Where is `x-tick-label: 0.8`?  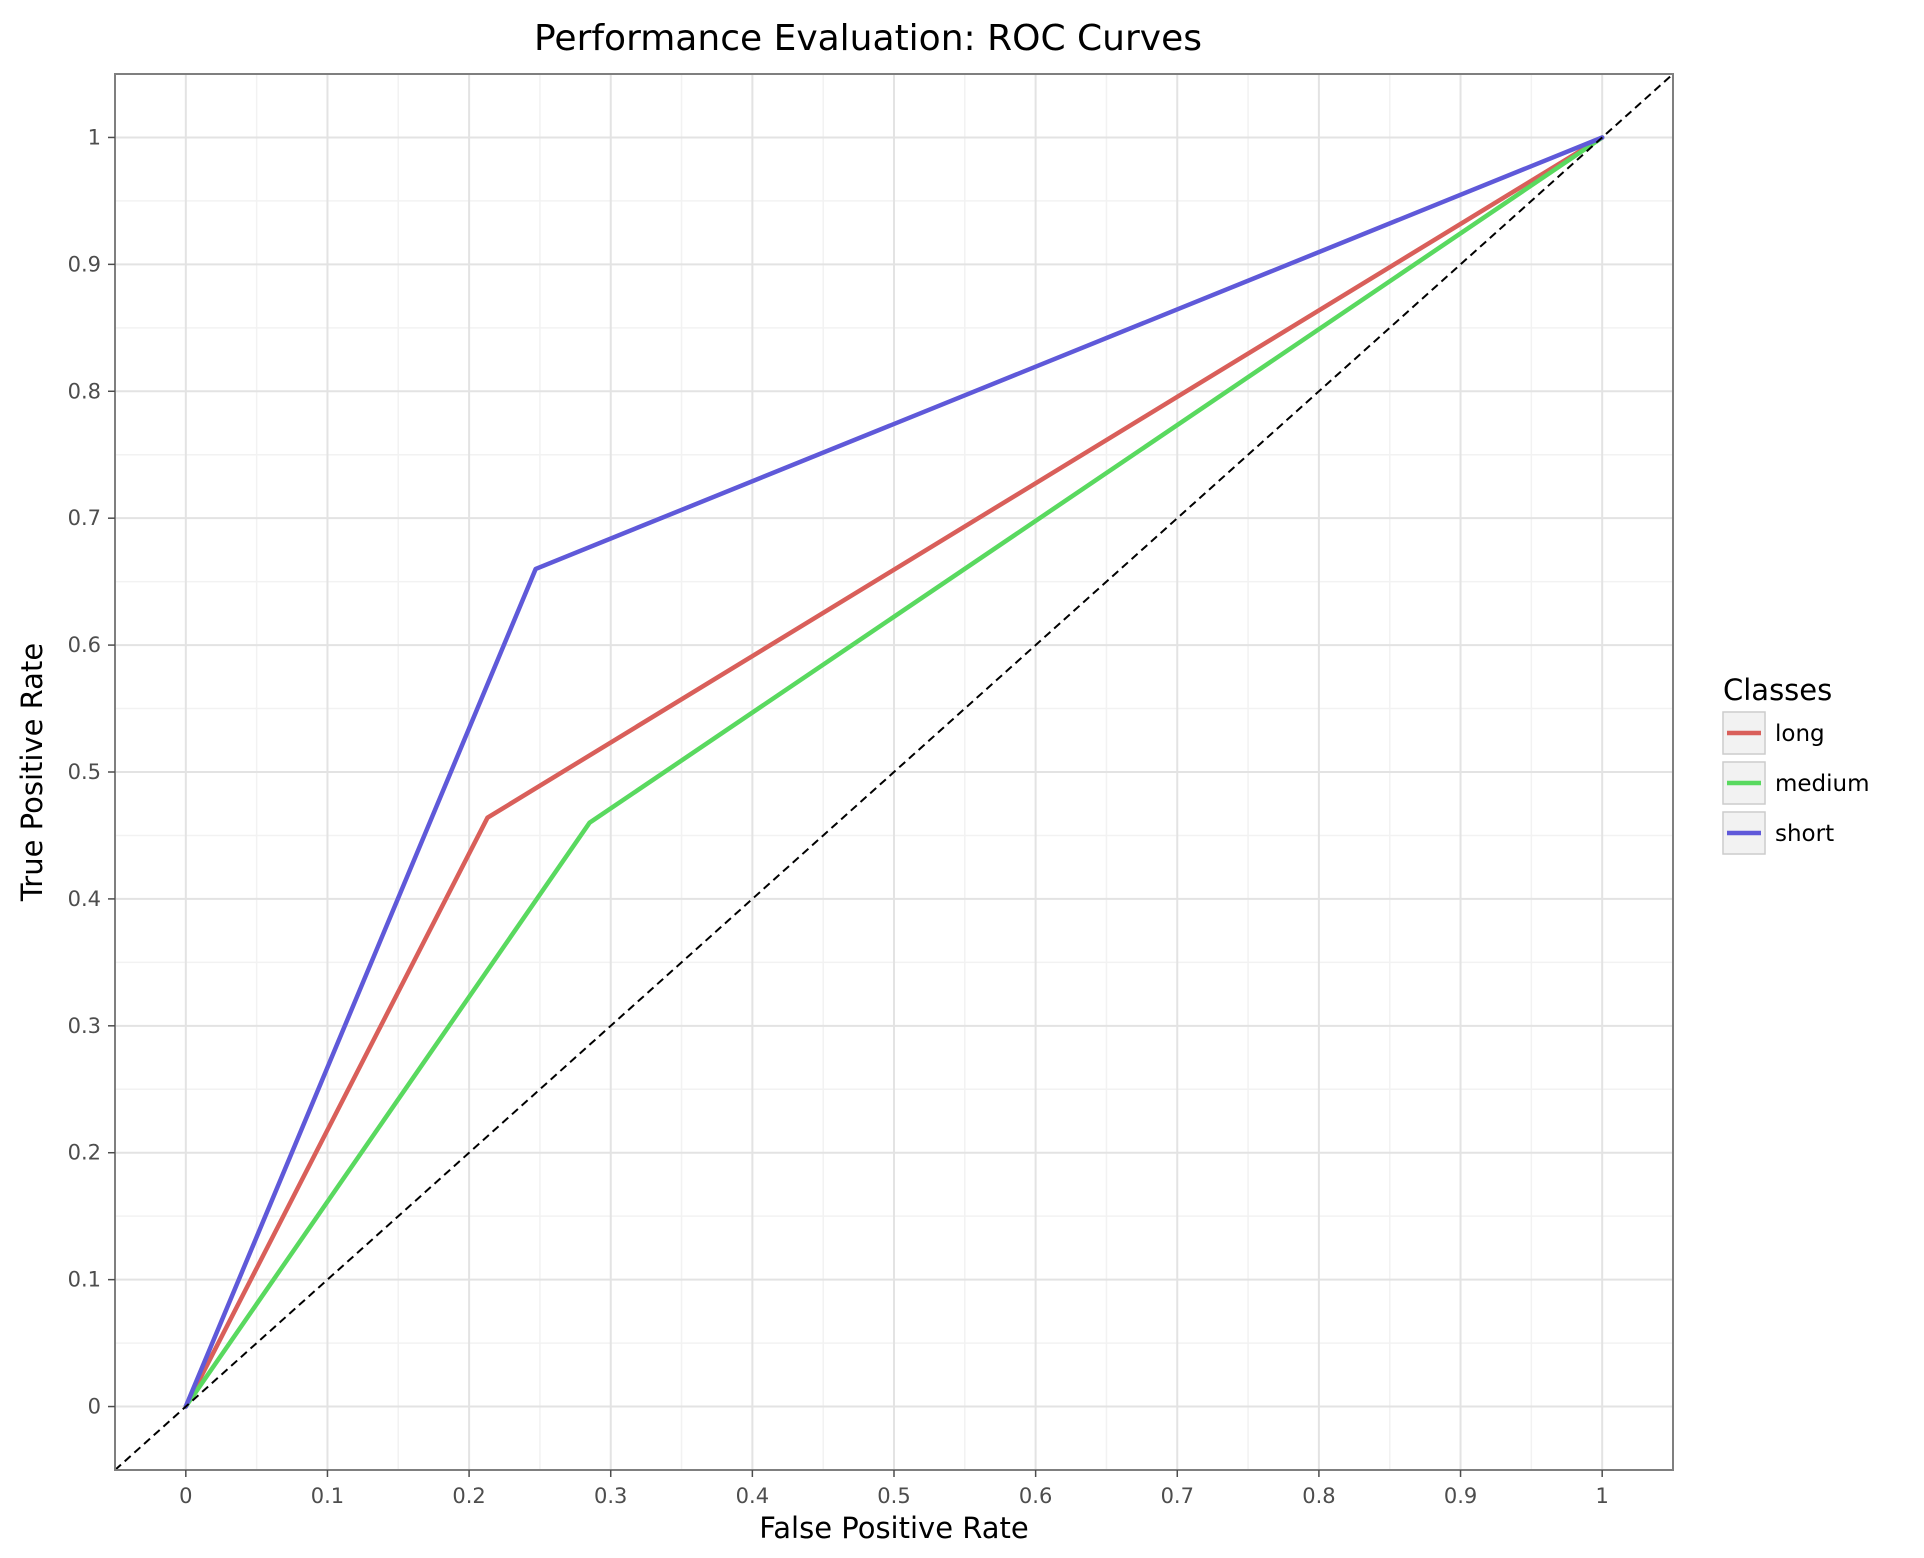 x-tick-label: 0.8 is located at coordinates (1318, 1496).